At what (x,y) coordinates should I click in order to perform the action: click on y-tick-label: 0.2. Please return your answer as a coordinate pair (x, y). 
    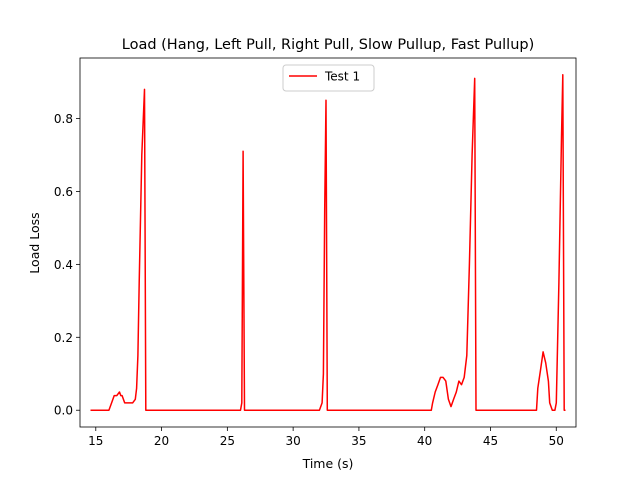
    Looking at the image, I should click on (63, 338).